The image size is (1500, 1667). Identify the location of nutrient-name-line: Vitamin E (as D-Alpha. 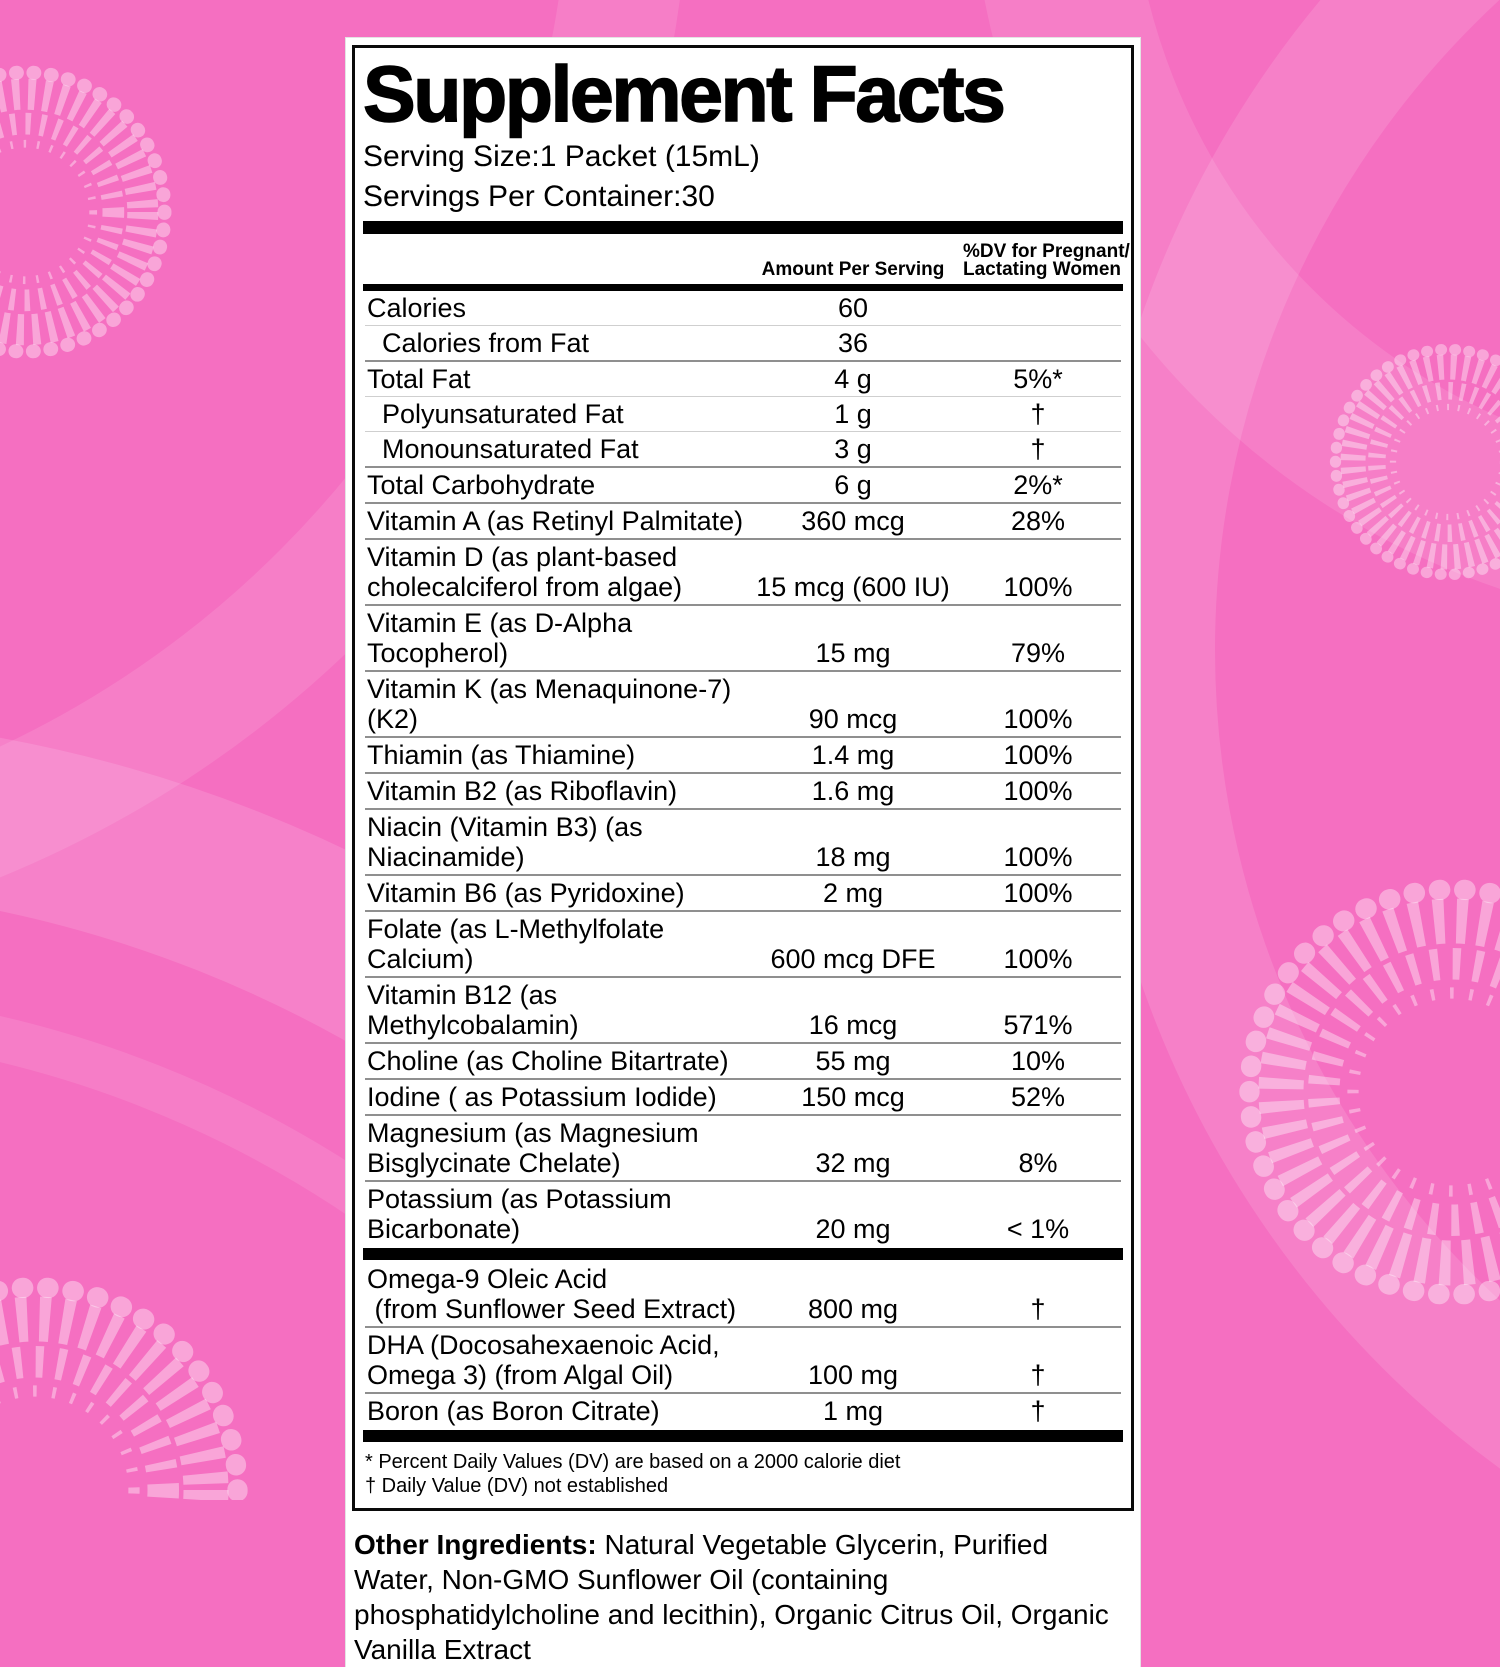
(555, 623).